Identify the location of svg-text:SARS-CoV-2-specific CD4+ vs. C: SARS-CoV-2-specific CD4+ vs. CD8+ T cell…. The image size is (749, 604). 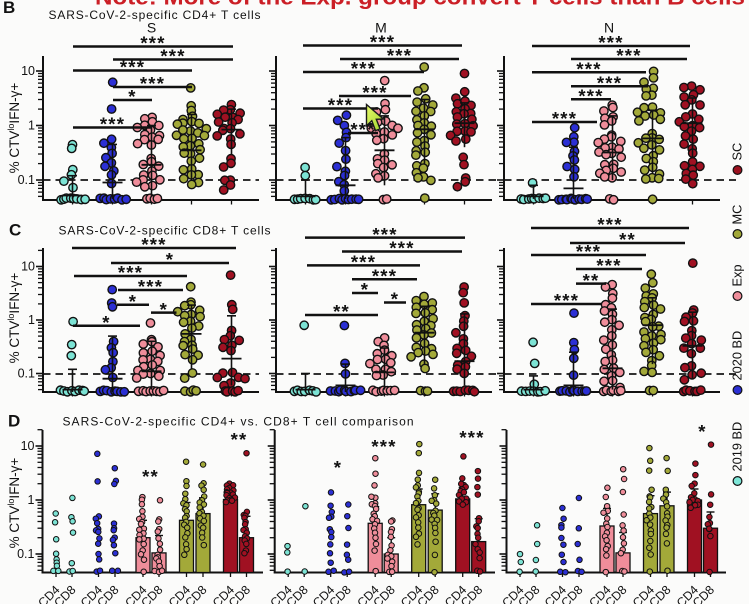
(238, 422).